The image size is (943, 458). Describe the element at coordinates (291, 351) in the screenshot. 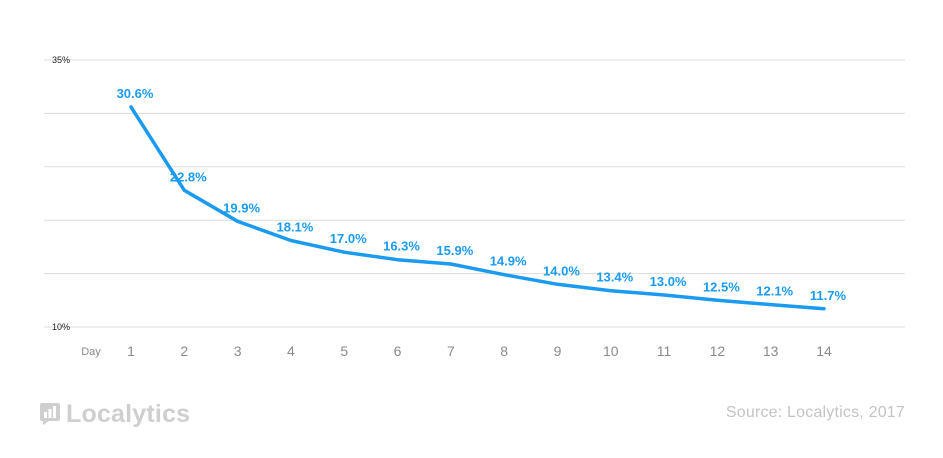

I see `x-tick-label: 4` at that location.